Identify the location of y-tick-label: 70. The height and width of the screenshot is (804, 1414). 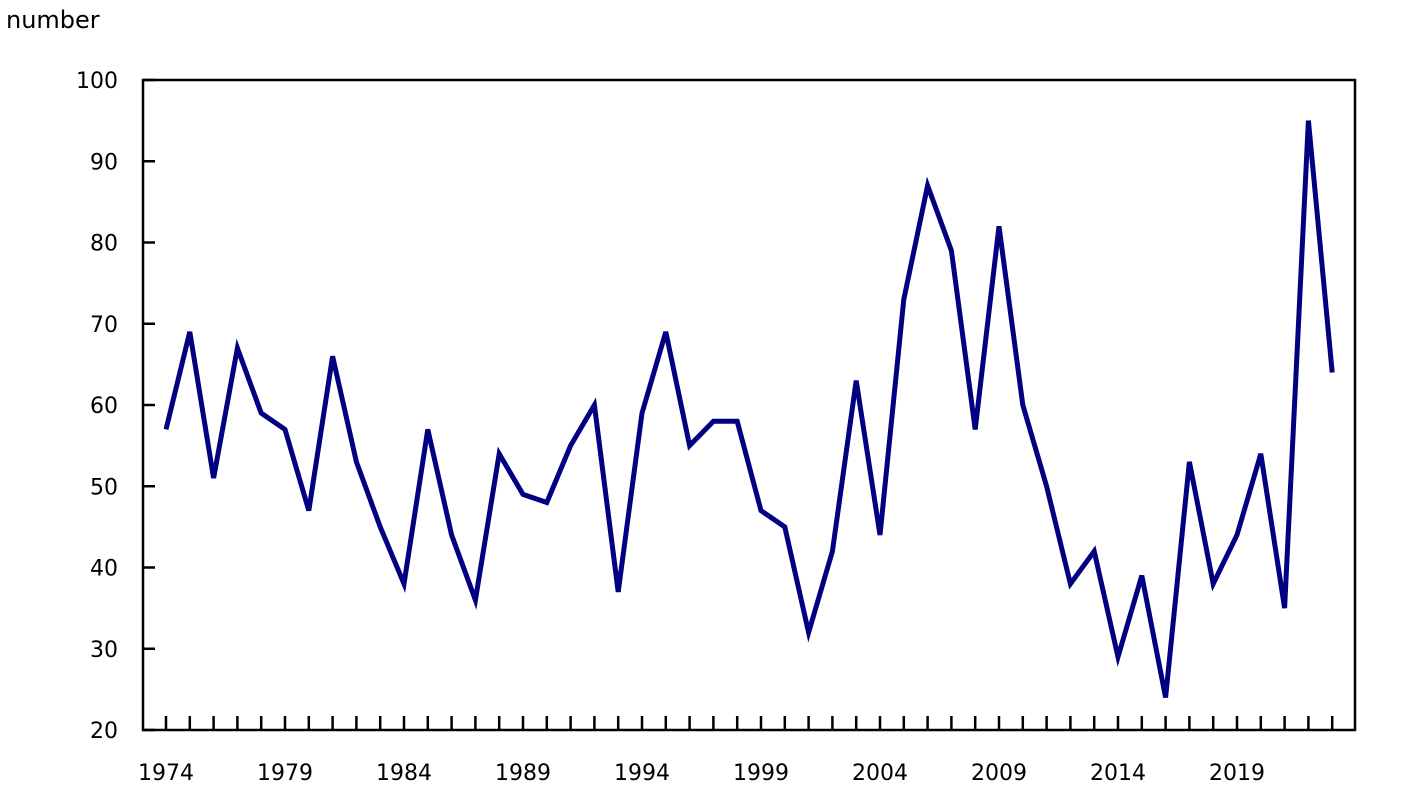
(104, 325).